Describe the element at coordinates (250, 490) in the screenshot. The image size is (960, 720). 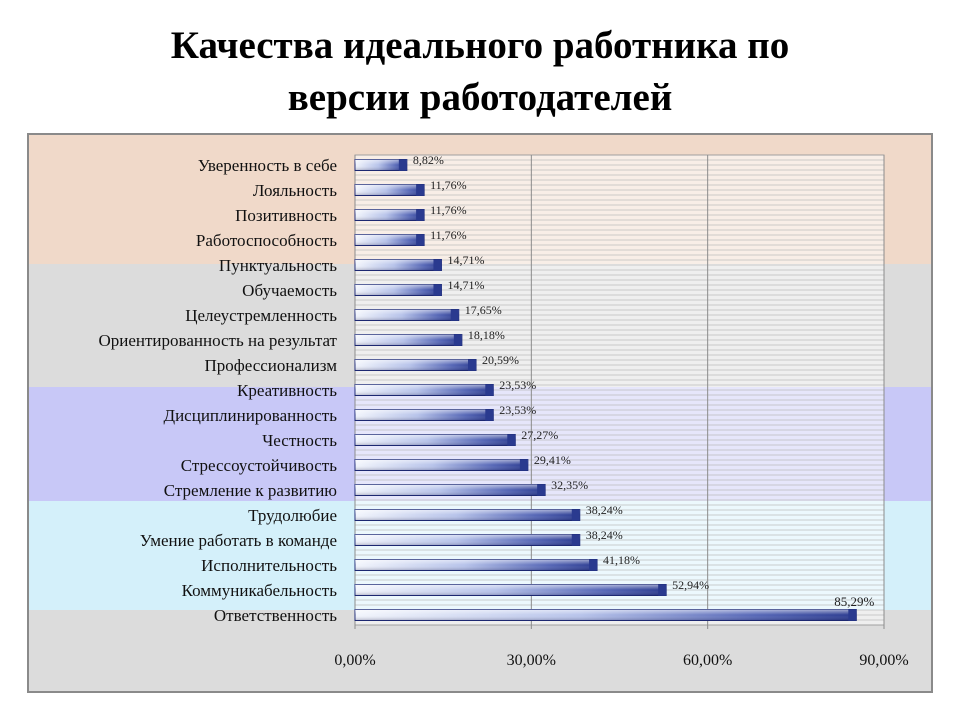
I see `category-label: Стремление к развитию` at that location.